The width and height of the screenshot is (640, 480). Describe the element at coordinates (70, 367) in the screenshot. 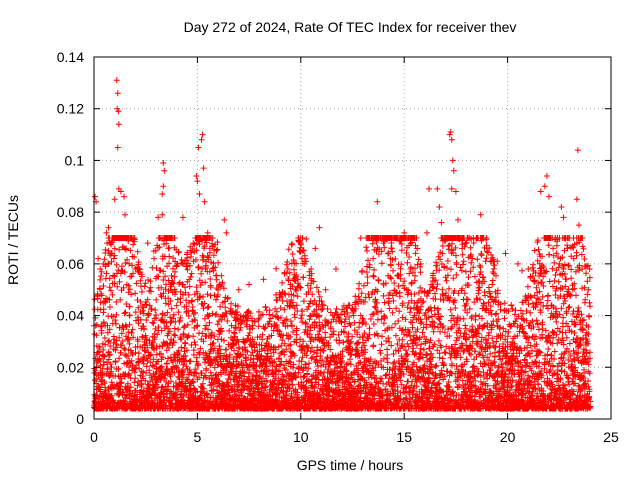

I see `y-tick-label: 0.02` at that location.